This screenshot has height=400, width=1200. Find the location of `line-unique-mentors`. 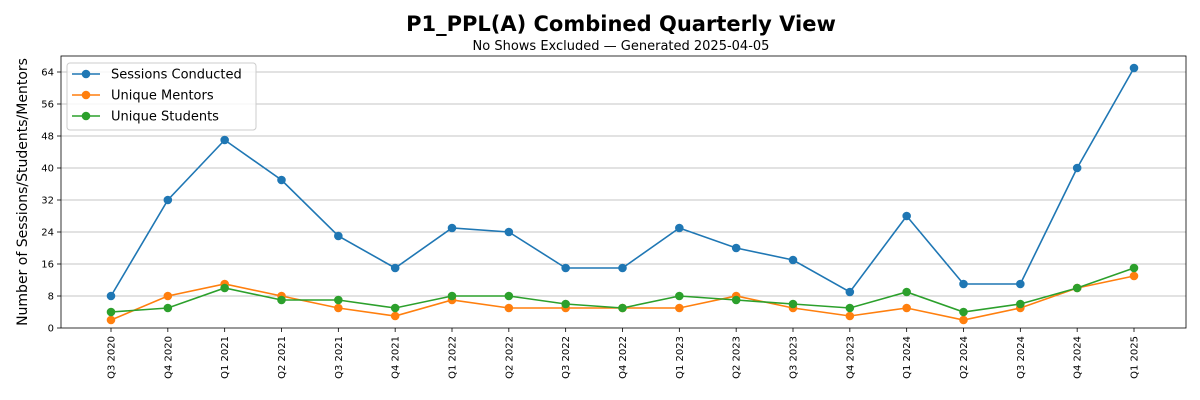

line-unique-mentors is located at coordinates (622, 298).